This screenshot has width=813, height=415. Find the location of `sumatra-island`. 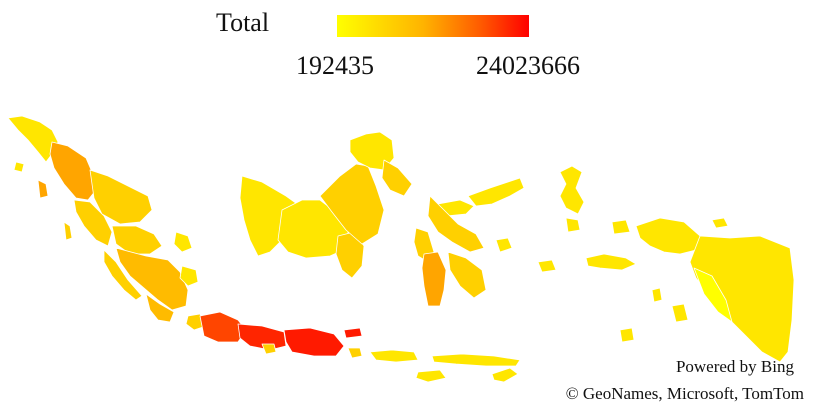

sumatra-island is located at coordinates (103, 219).